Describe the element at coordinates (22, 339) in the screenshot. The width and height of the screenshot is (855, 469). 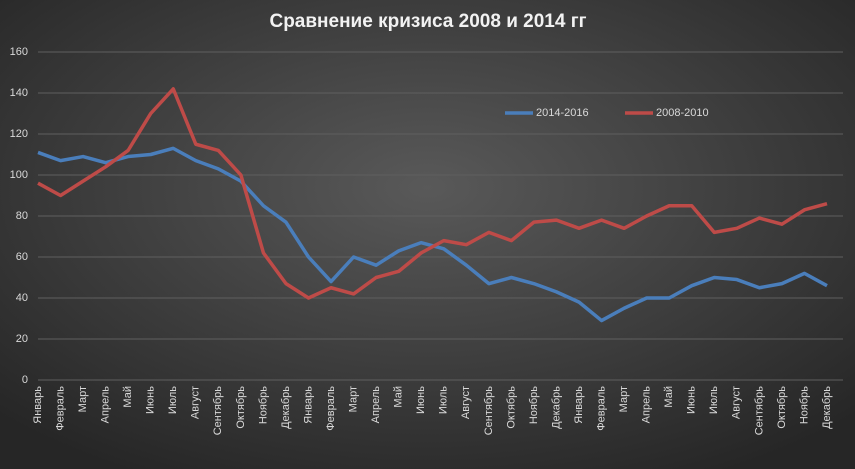
I see `y-tick-label: 20` at that location.